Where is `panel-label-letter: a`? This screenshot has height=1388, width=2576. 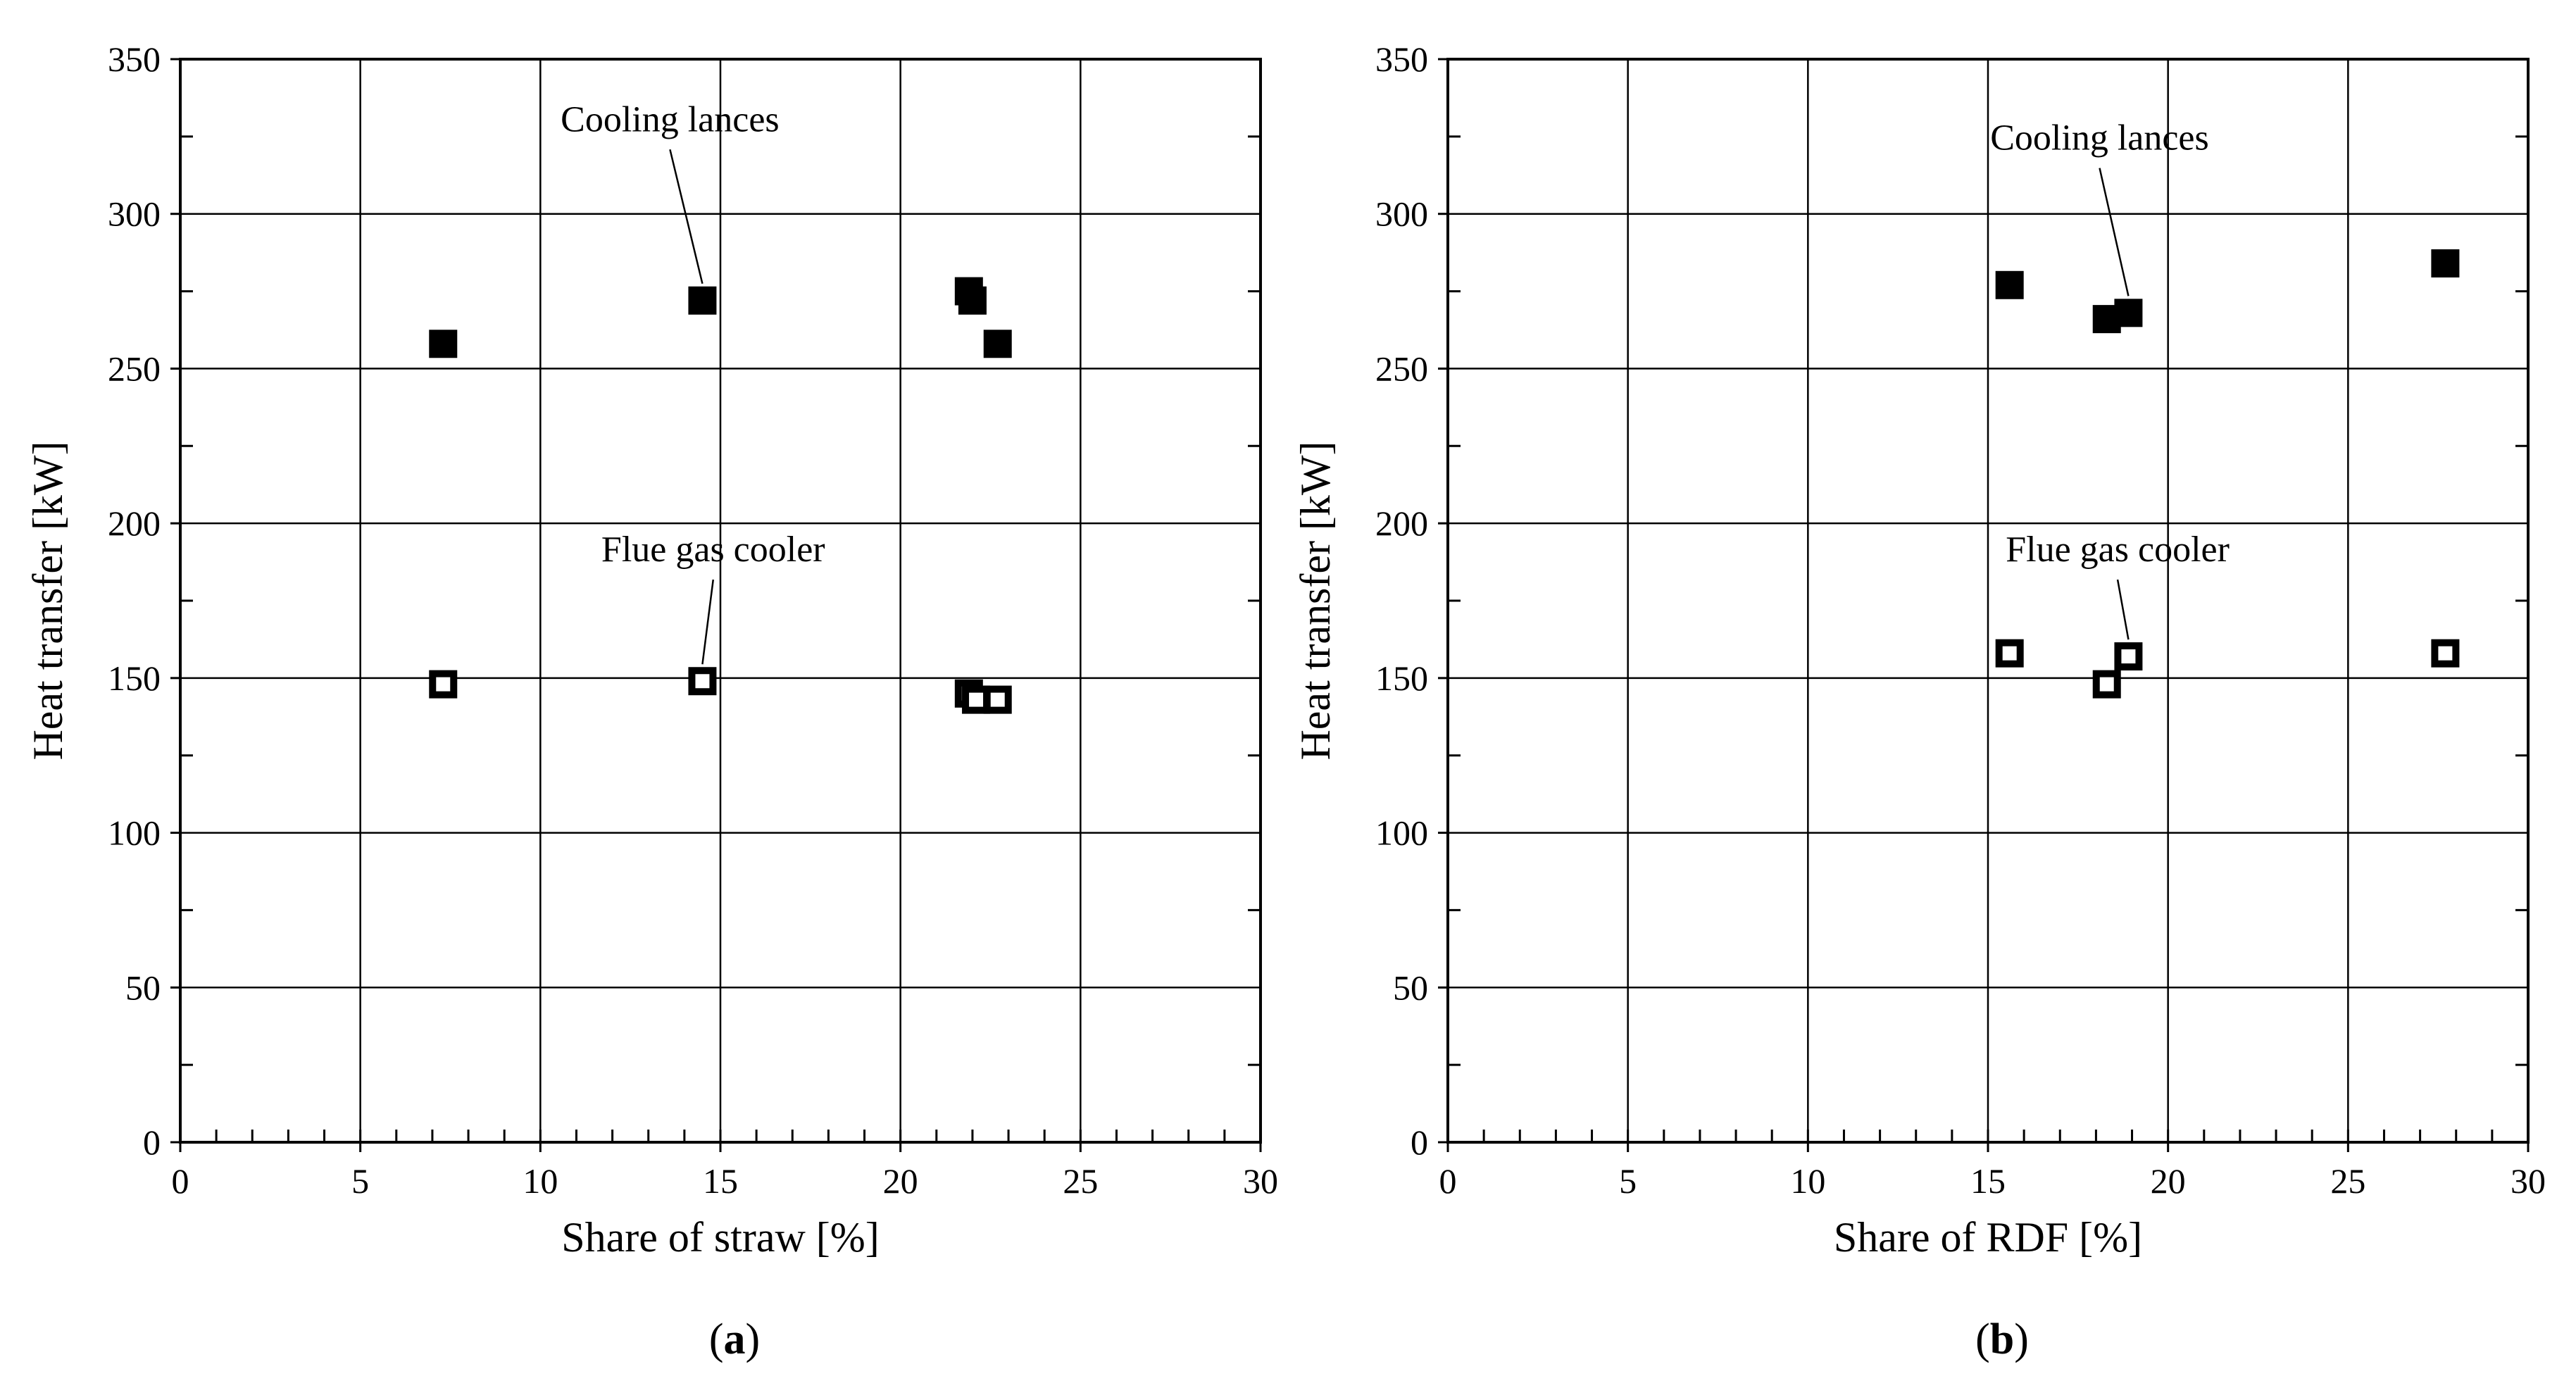 panel-label-letter: a is located at coordinates (735, 1339).